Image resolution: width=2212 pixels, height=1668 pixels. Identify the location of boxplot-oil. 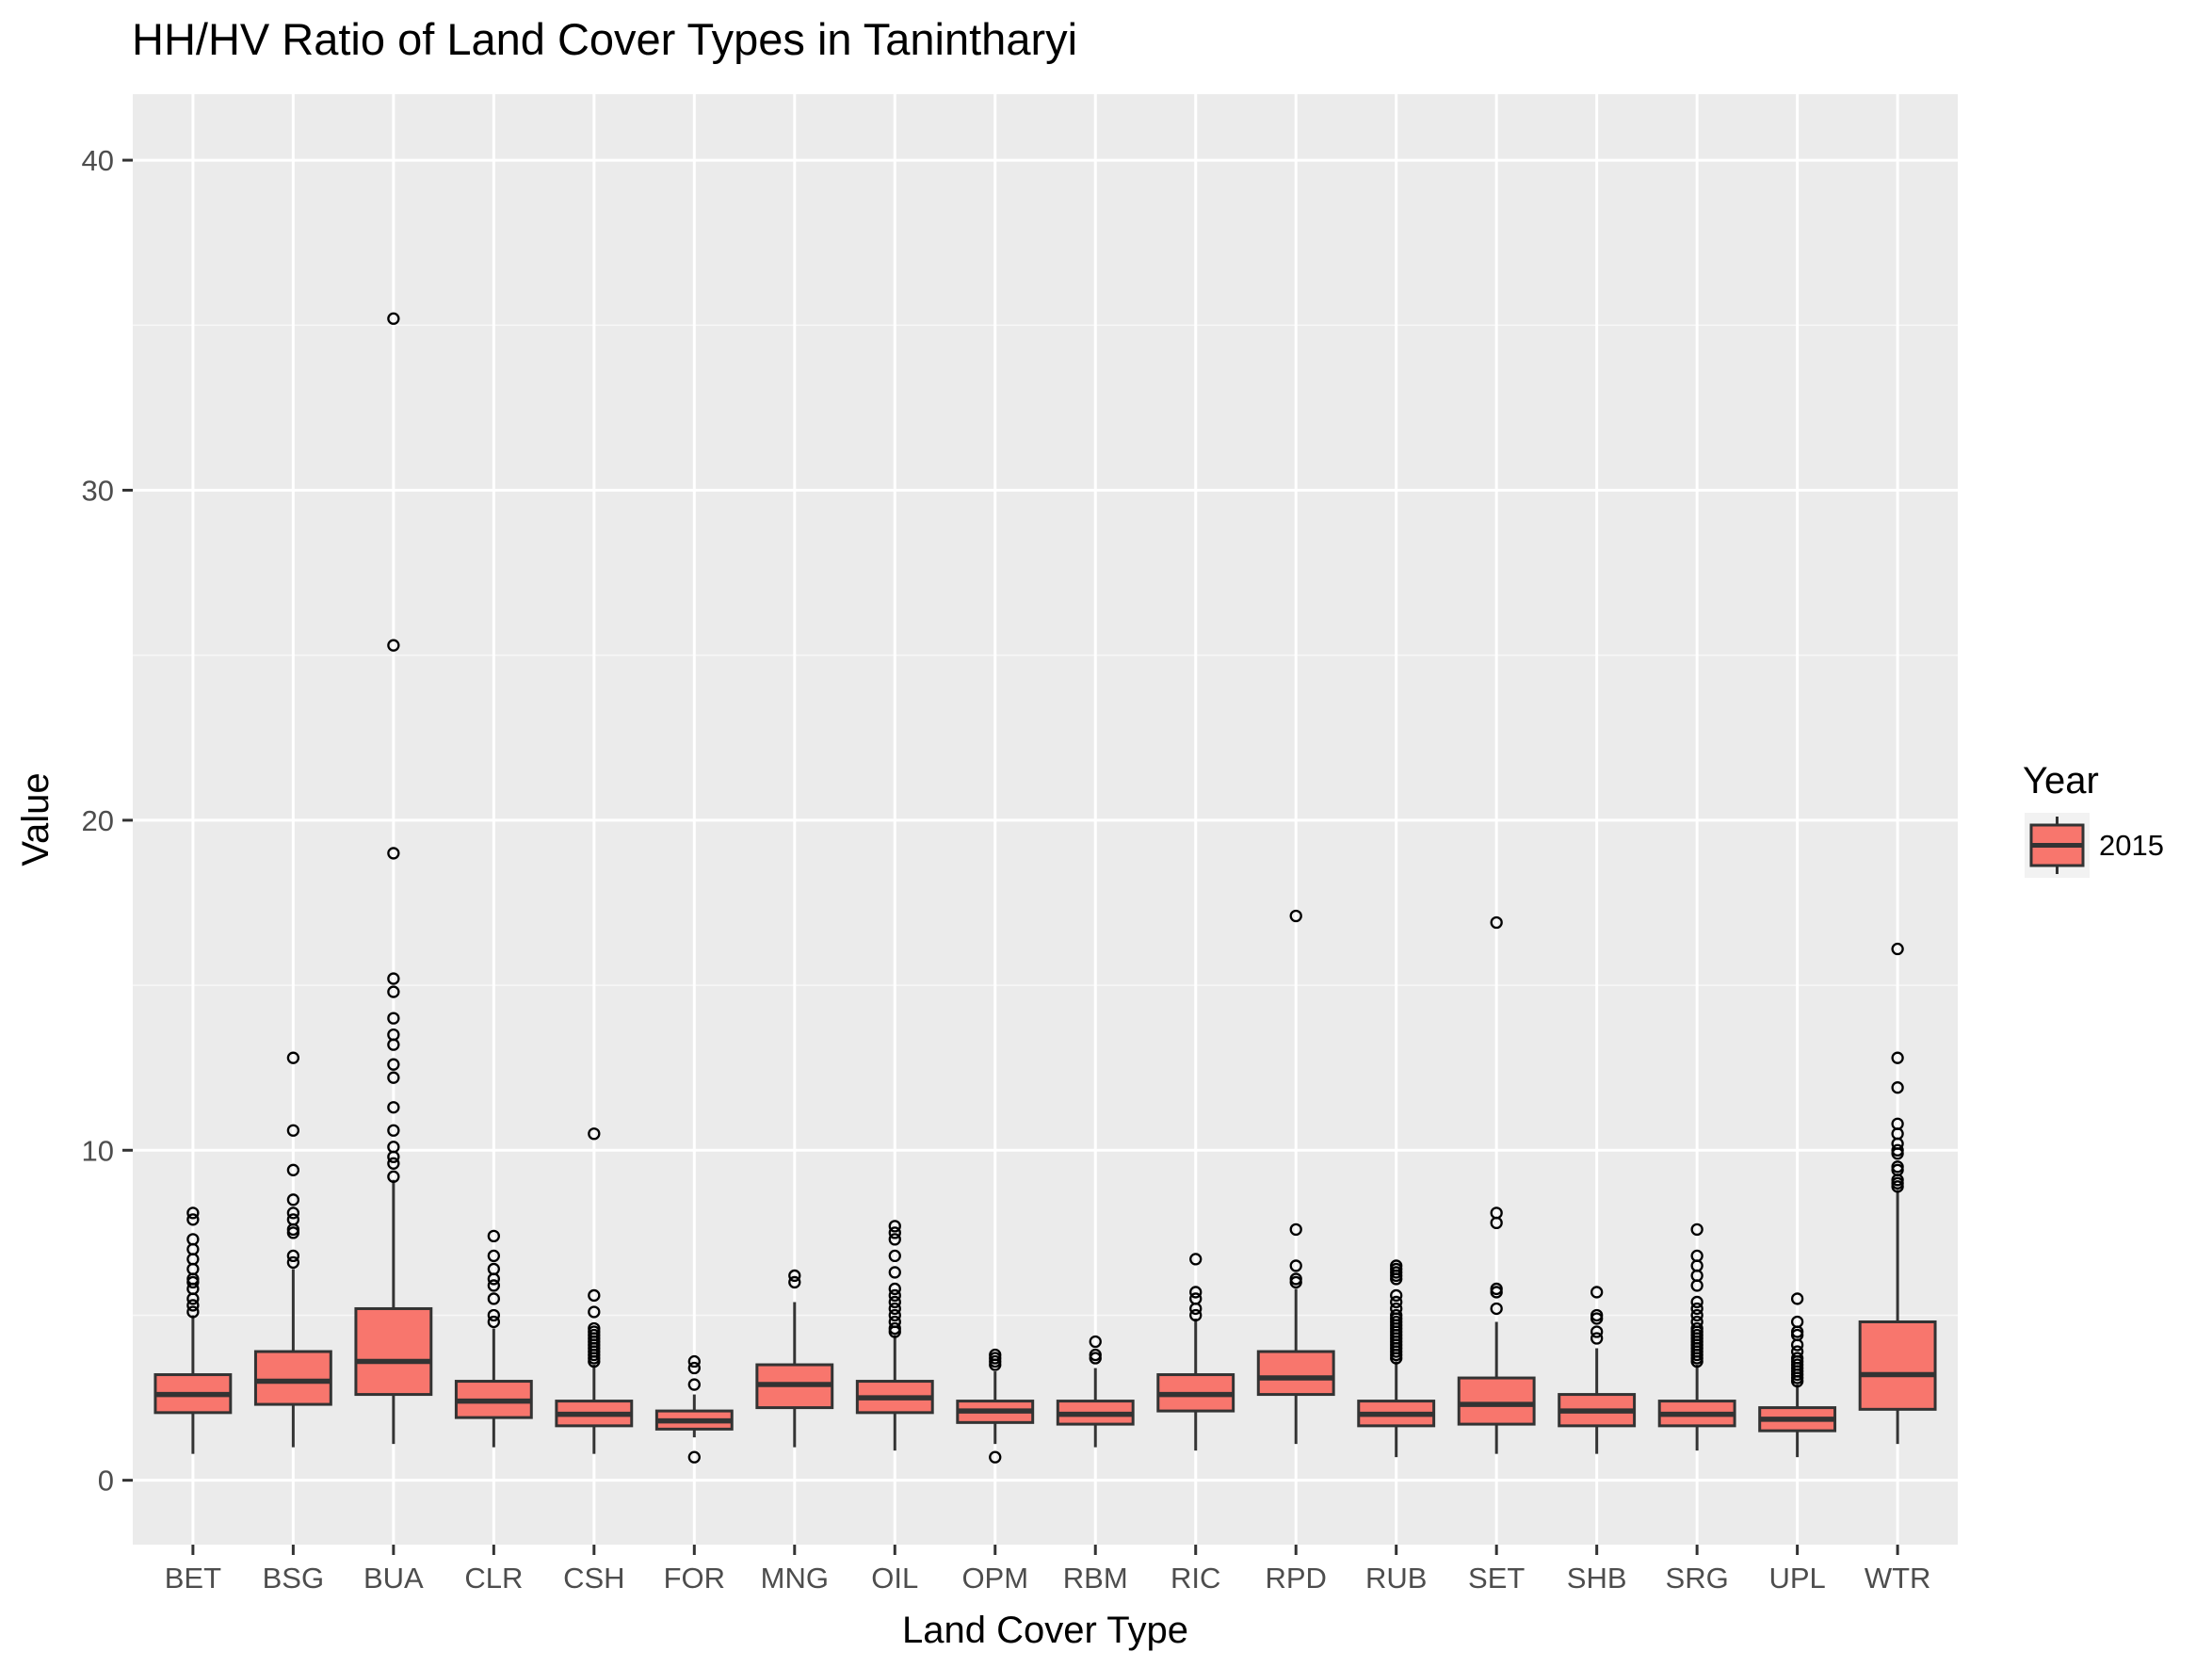
(894, 1335).